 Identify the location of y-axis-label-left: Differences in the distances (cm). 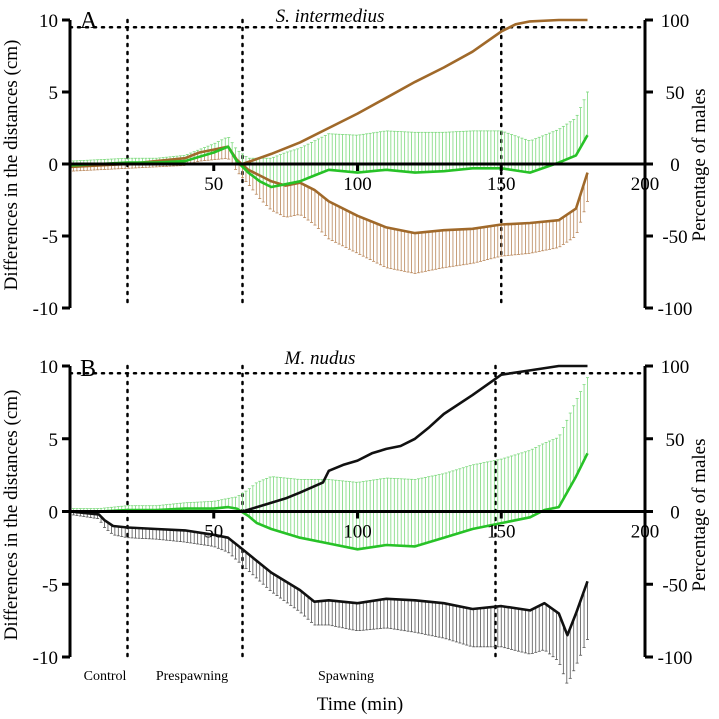
(11, 165).